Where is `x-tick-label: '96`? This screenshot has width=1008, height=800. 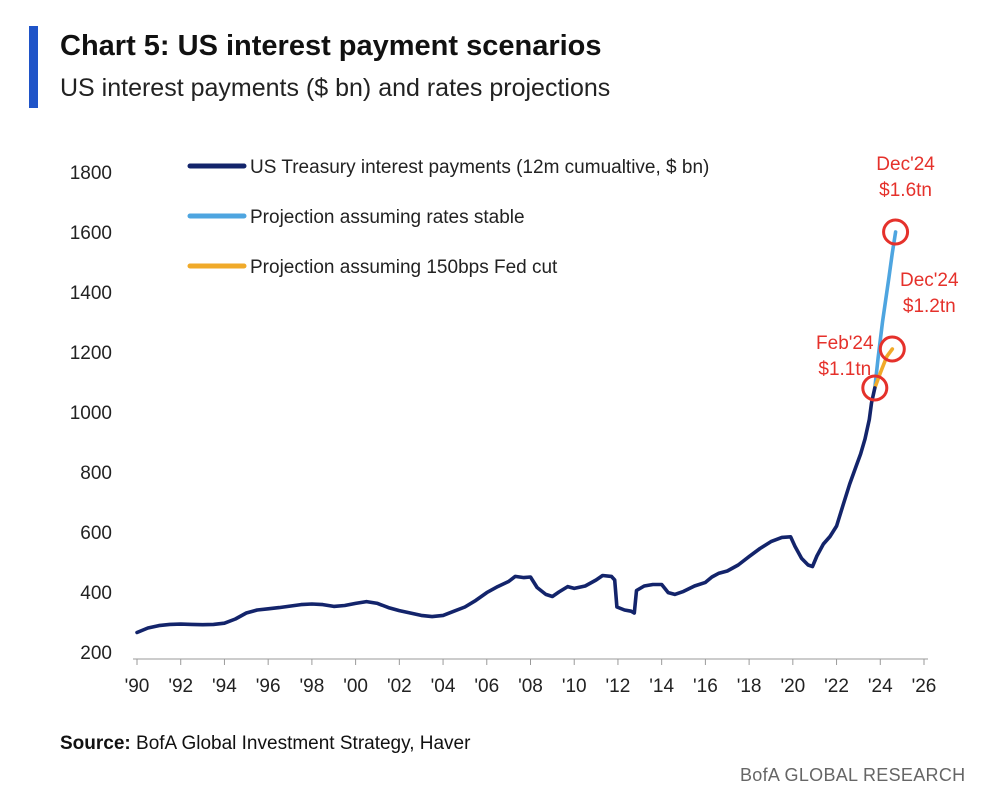 x-tick-label: '96 is located at coordinates (268, 686).